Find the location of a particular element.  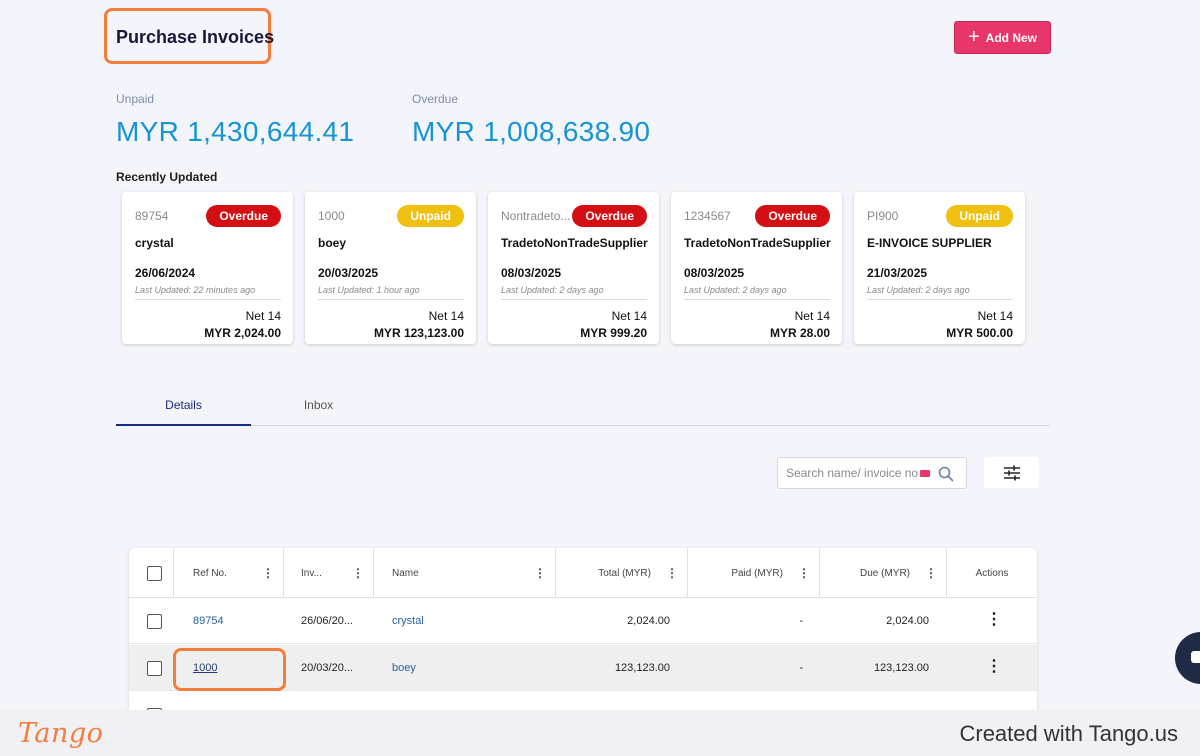

card-amount: MYR 500.00 is located at coordinates (979, 333).